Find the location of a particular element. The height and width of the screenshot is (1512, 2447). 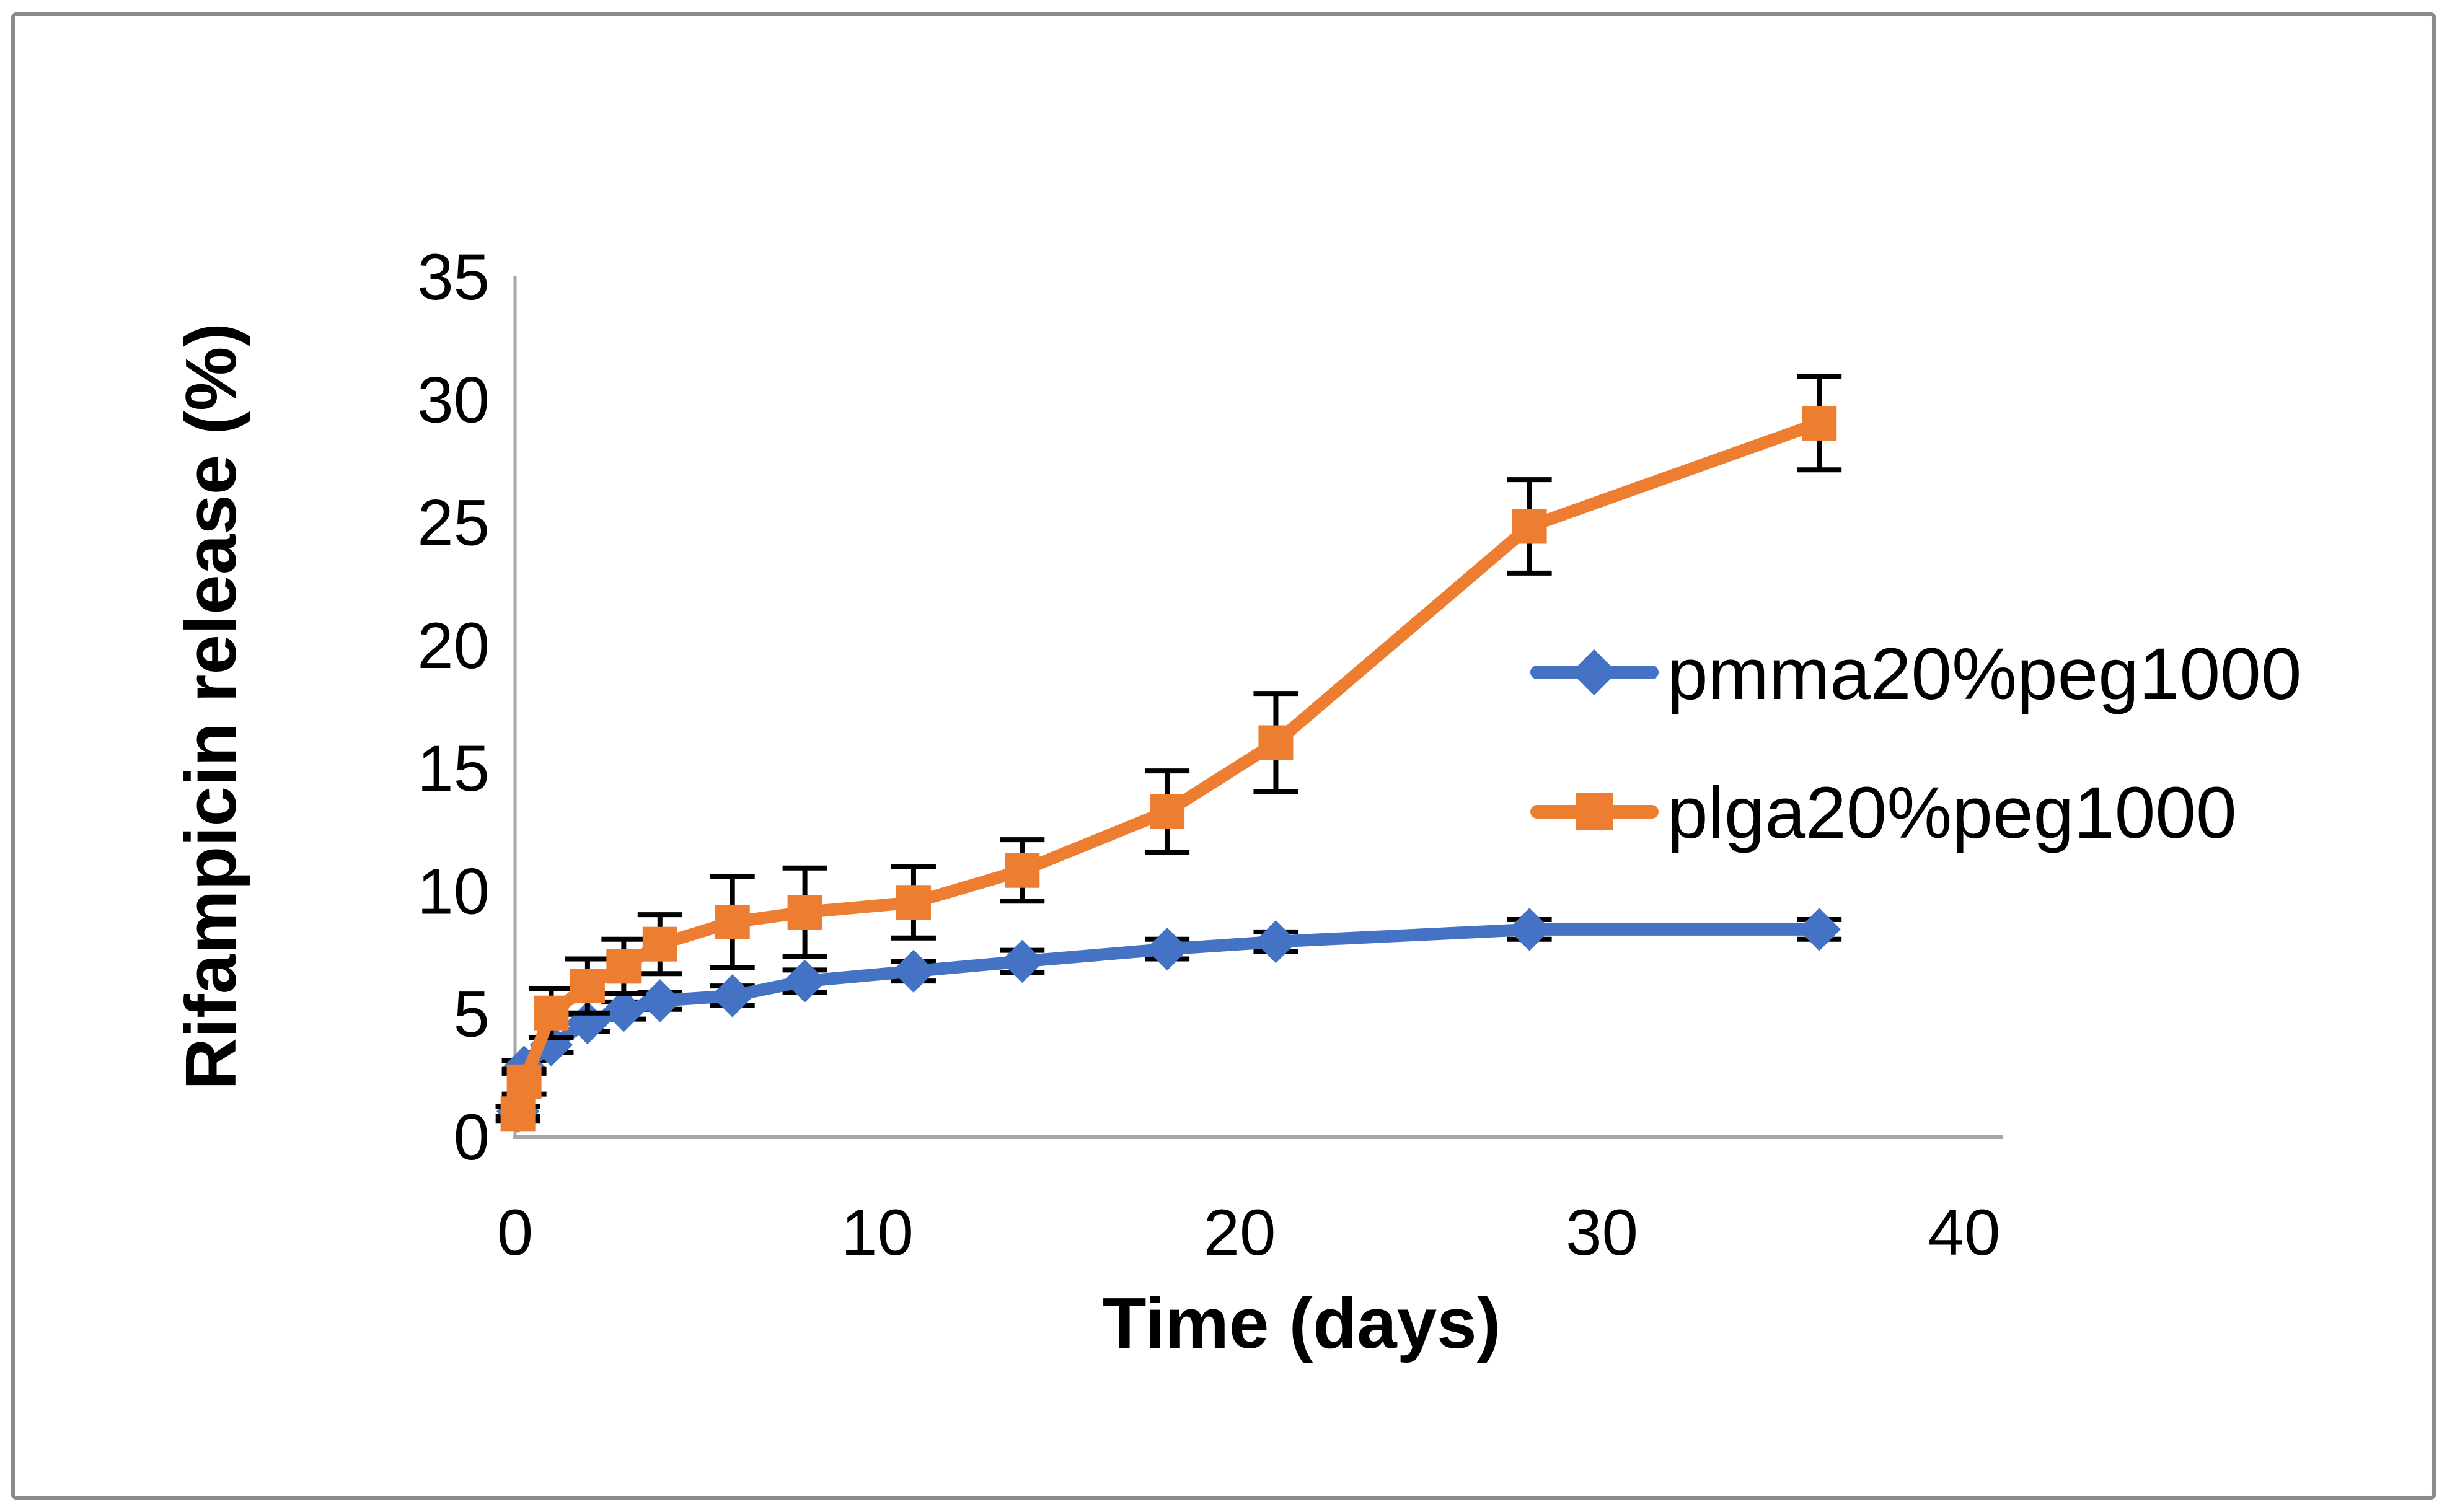

legend-marker-diamond is located at coordinates (1595, 672).